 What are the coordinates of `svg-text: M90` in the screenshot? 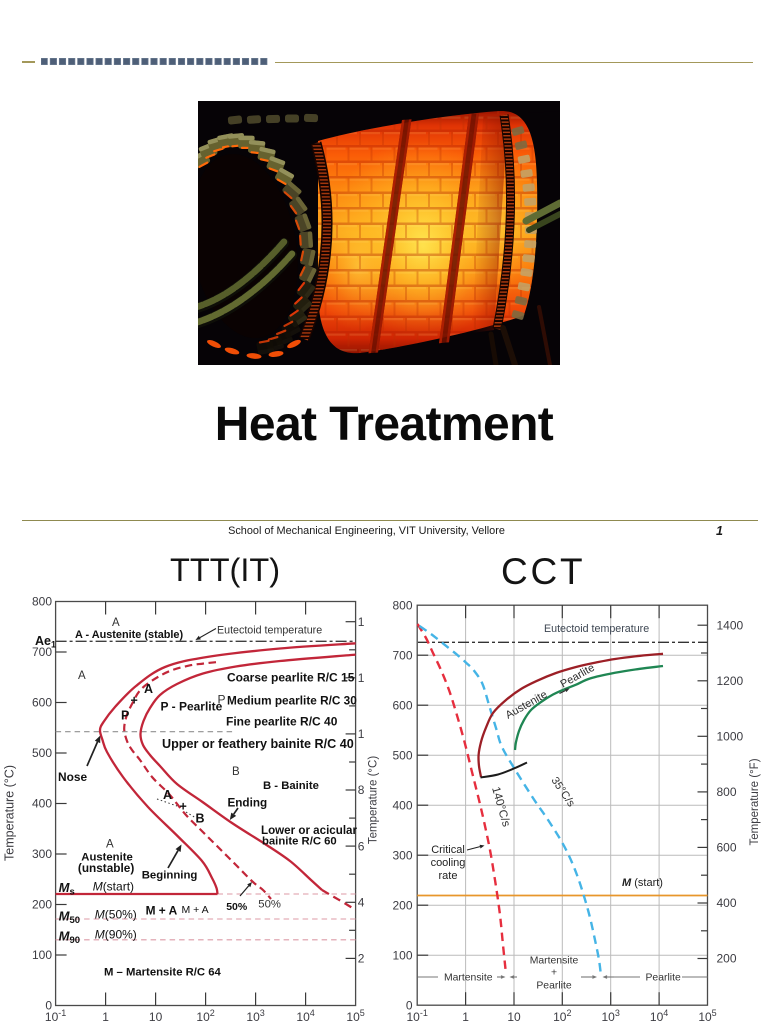 It's located at (69, 938).